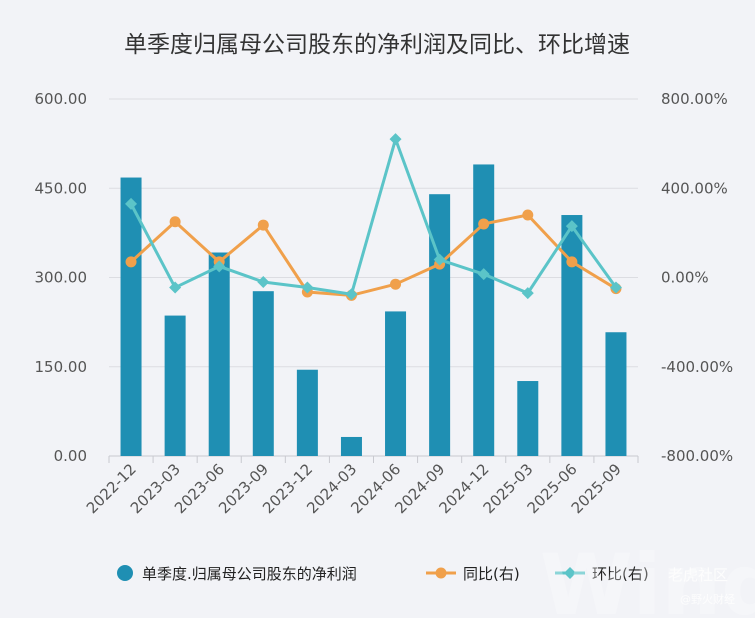 The image size is (755, 618). I want to click on watermark-handle: @野火财经, so click(707, 599).